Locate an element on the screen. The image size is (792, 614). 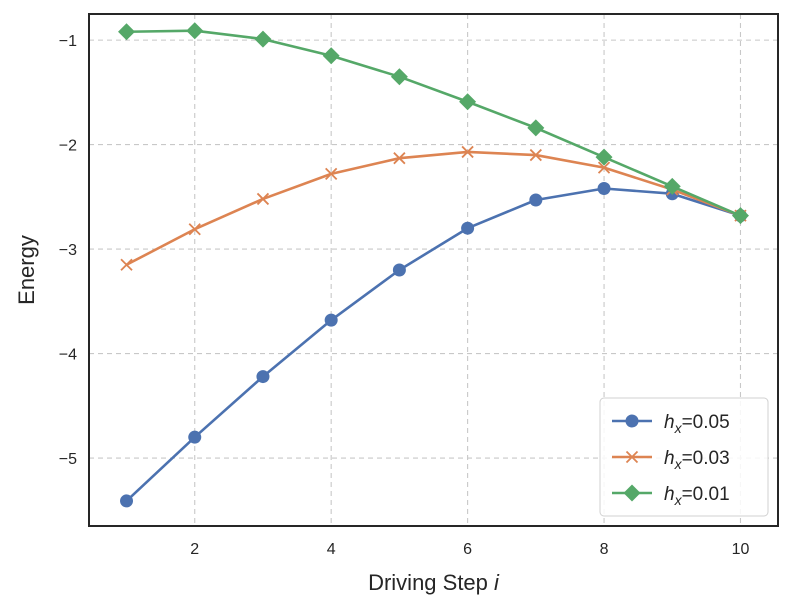
legend-item: hx=0.03 is located at coordinates (671, 460).